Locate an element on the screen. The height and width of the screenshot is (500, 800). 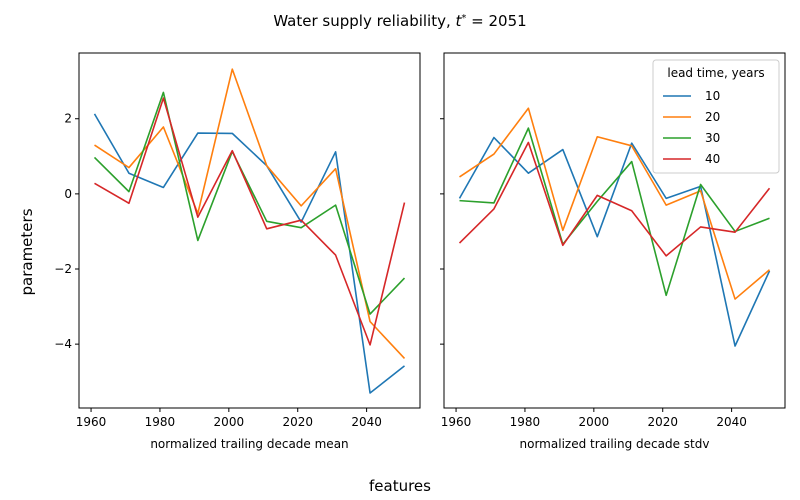
panel-x-axis-label: normalized trailing decade stdv is located at coordinates (615, 444).